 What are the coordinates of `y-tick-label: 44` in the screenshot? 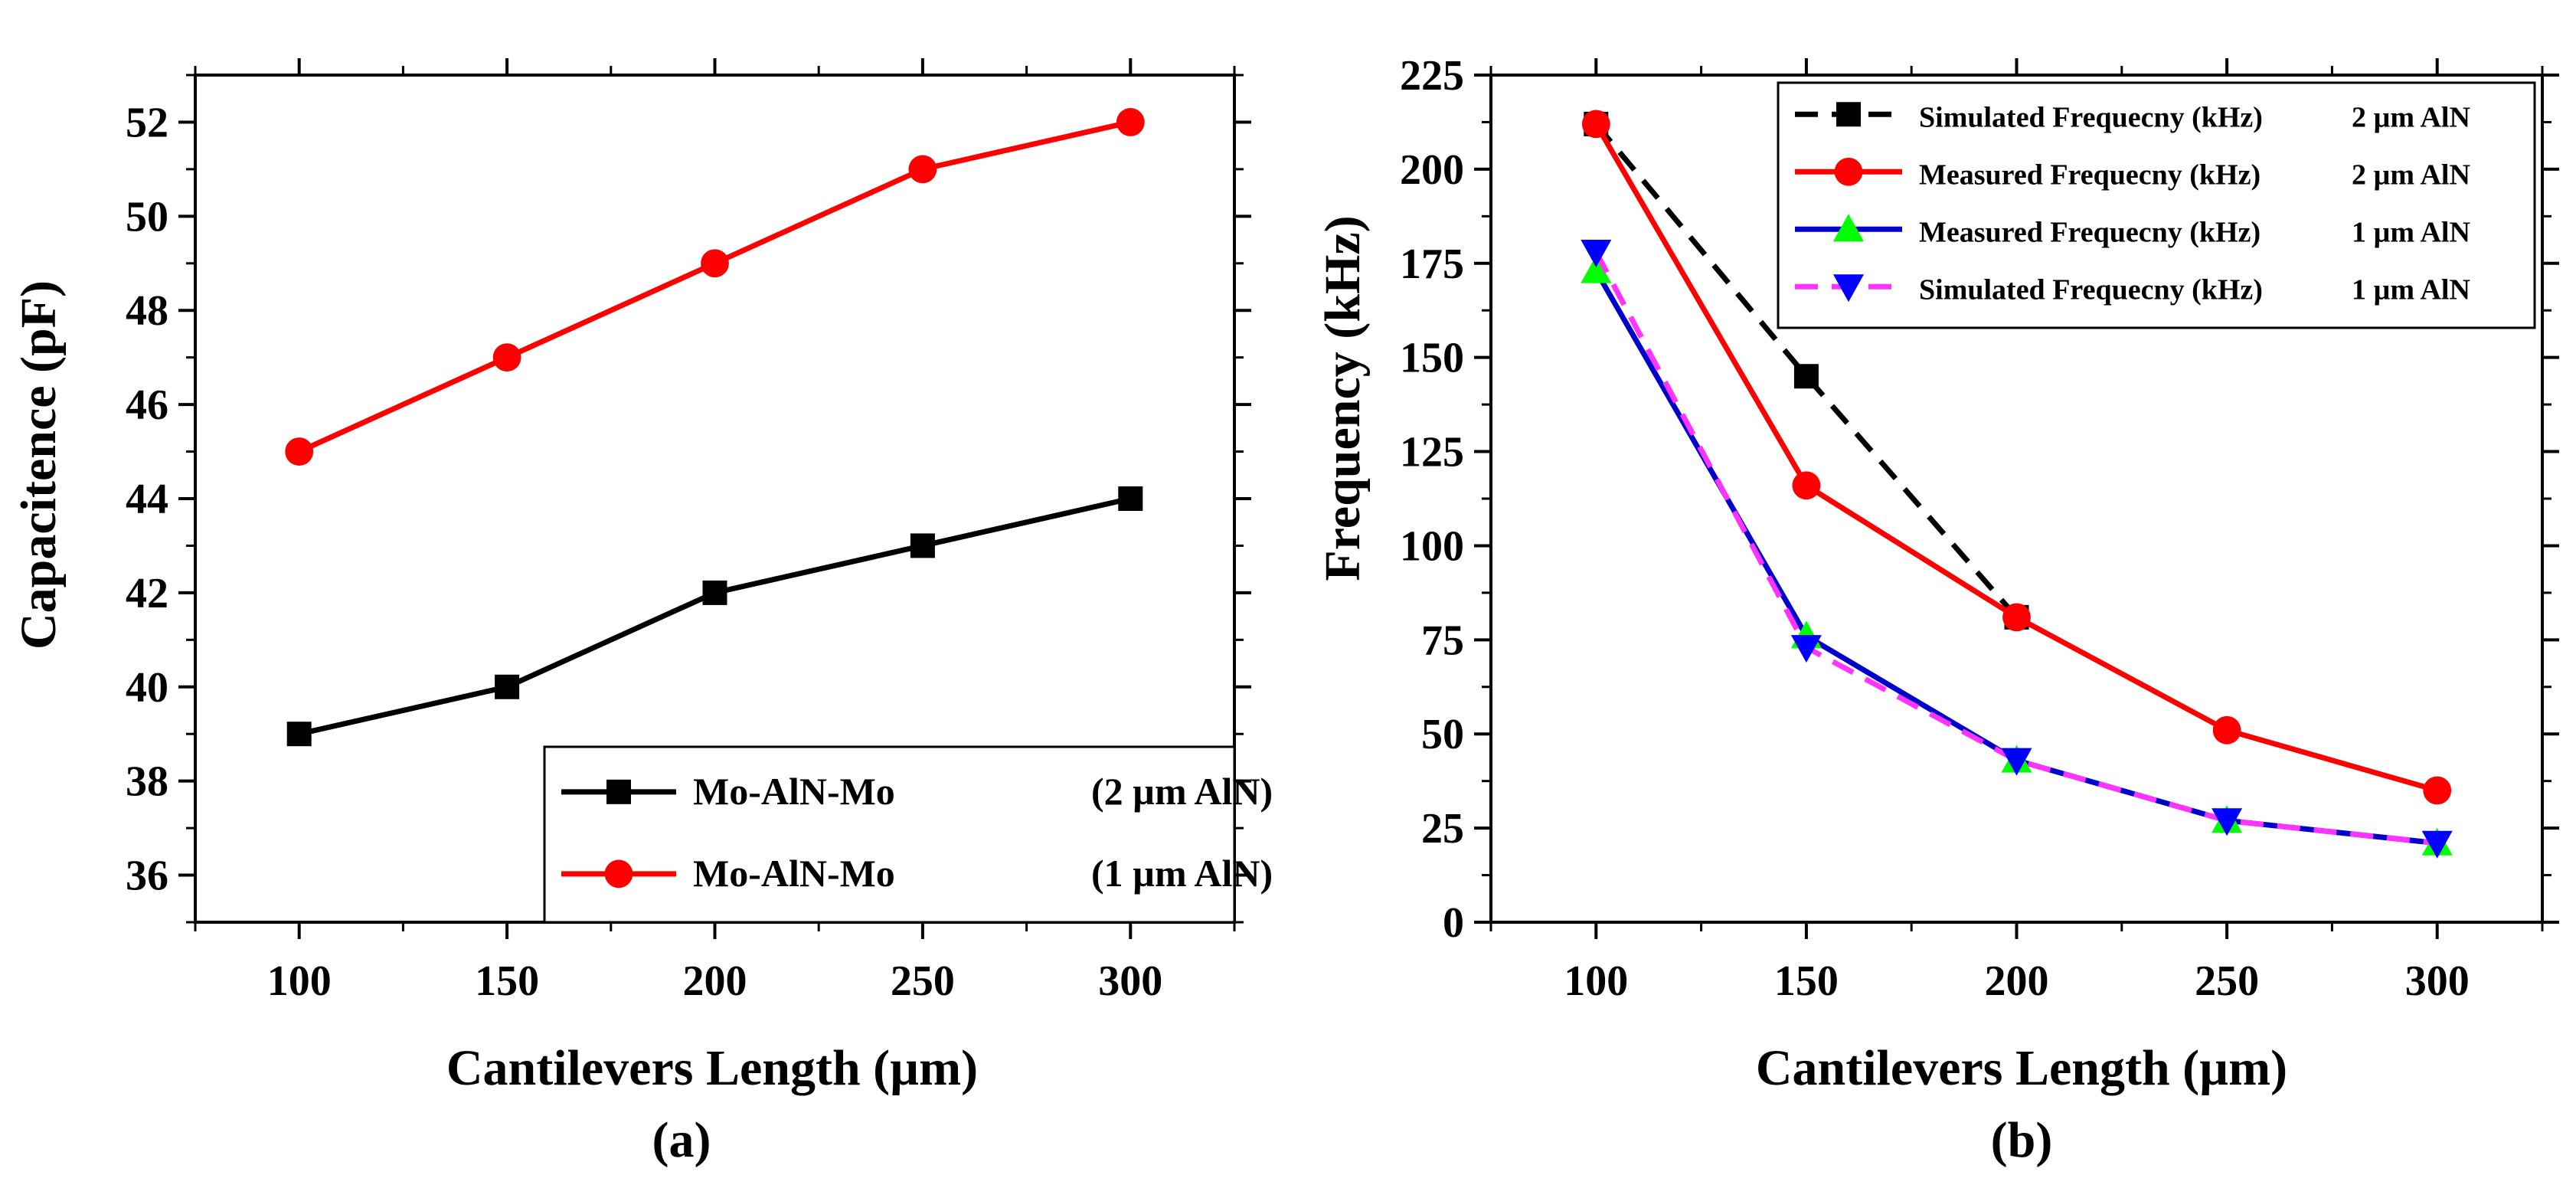 It's located at (147, 499).